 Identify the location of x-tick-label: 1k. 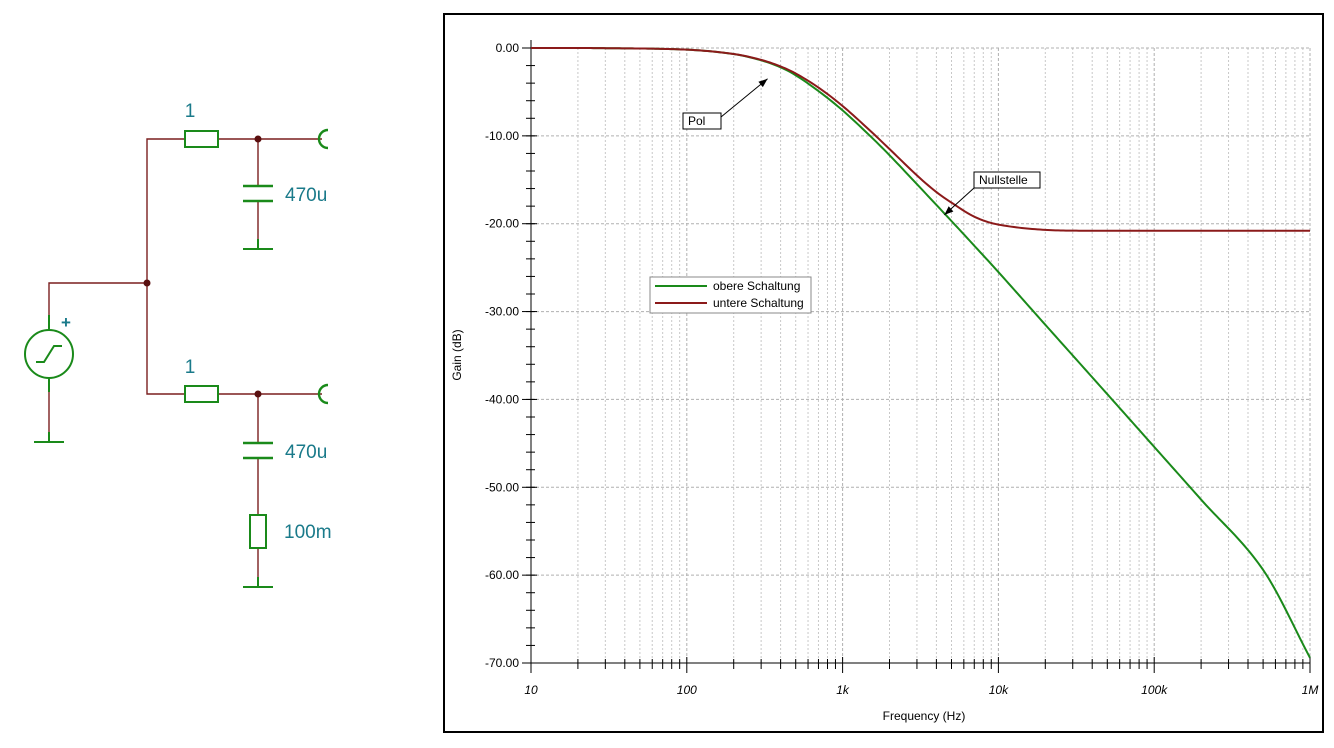
(843, 690).